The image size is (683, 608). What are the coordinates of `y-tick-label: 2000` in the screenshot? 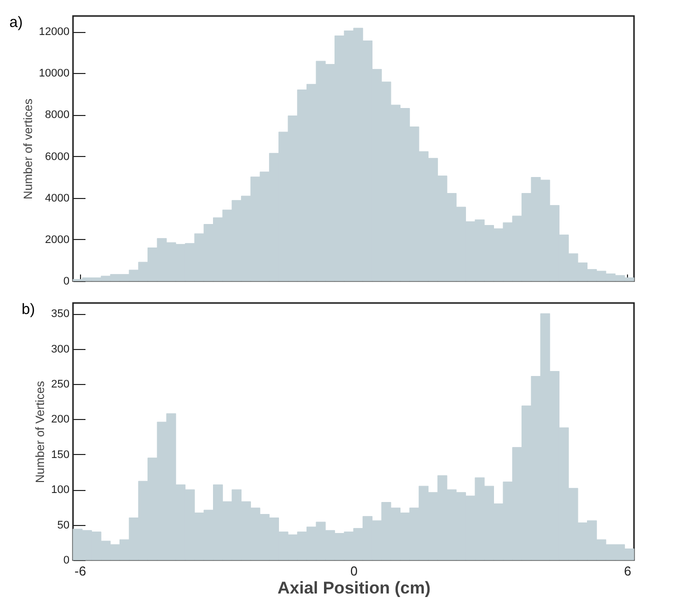 It's located at (57, 240).